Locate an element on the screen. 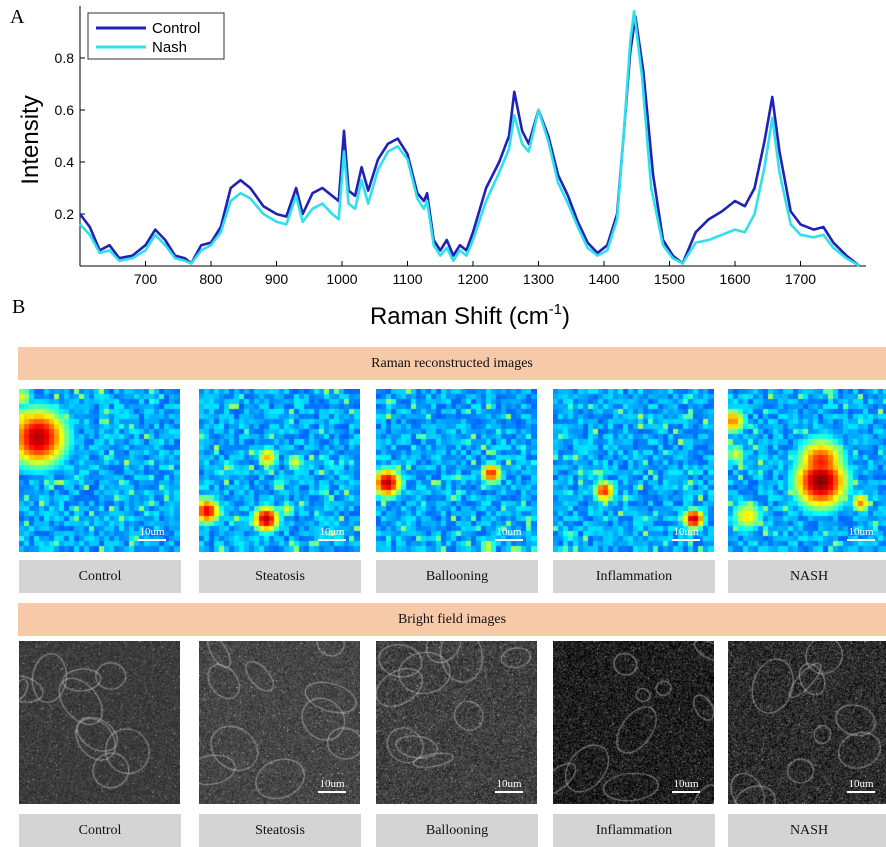 Image resolution: width=886 pixels, height=847 pixels. x-axis-label-superscript: -1 is located at coordinates (555, 309).